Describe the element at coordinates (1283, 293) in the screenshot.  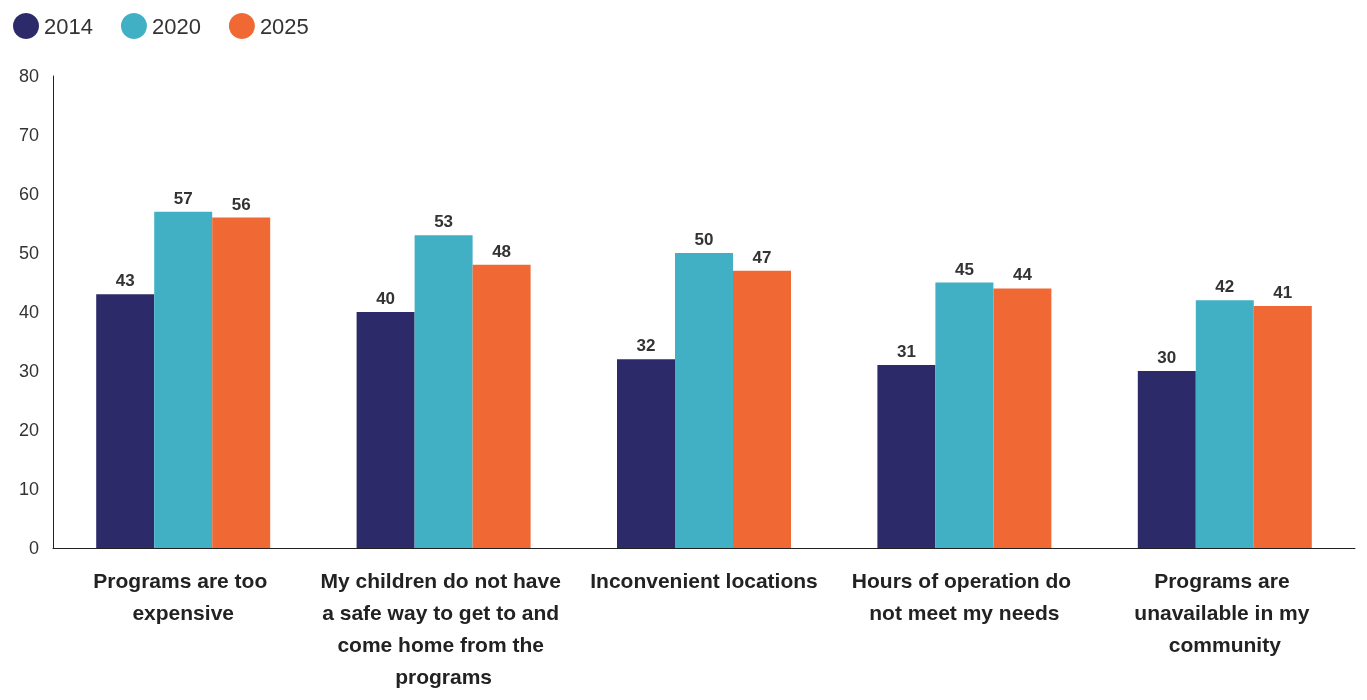
I see `data-label: 41` at that location.